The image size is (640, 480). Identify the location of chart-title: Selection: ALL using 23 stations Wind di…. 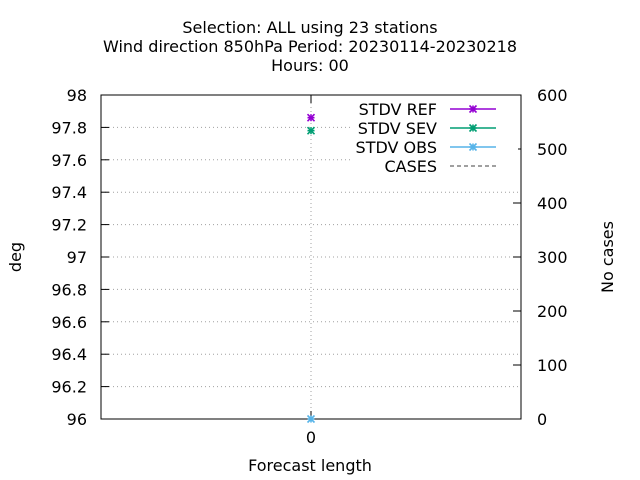
(310, 46).